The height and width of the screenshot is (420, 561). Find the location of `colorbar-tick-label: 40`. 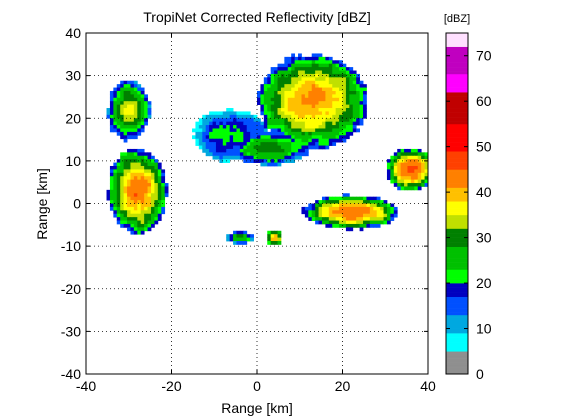

colorbar-tick-label: 40 is located at coordinates (484, 192).